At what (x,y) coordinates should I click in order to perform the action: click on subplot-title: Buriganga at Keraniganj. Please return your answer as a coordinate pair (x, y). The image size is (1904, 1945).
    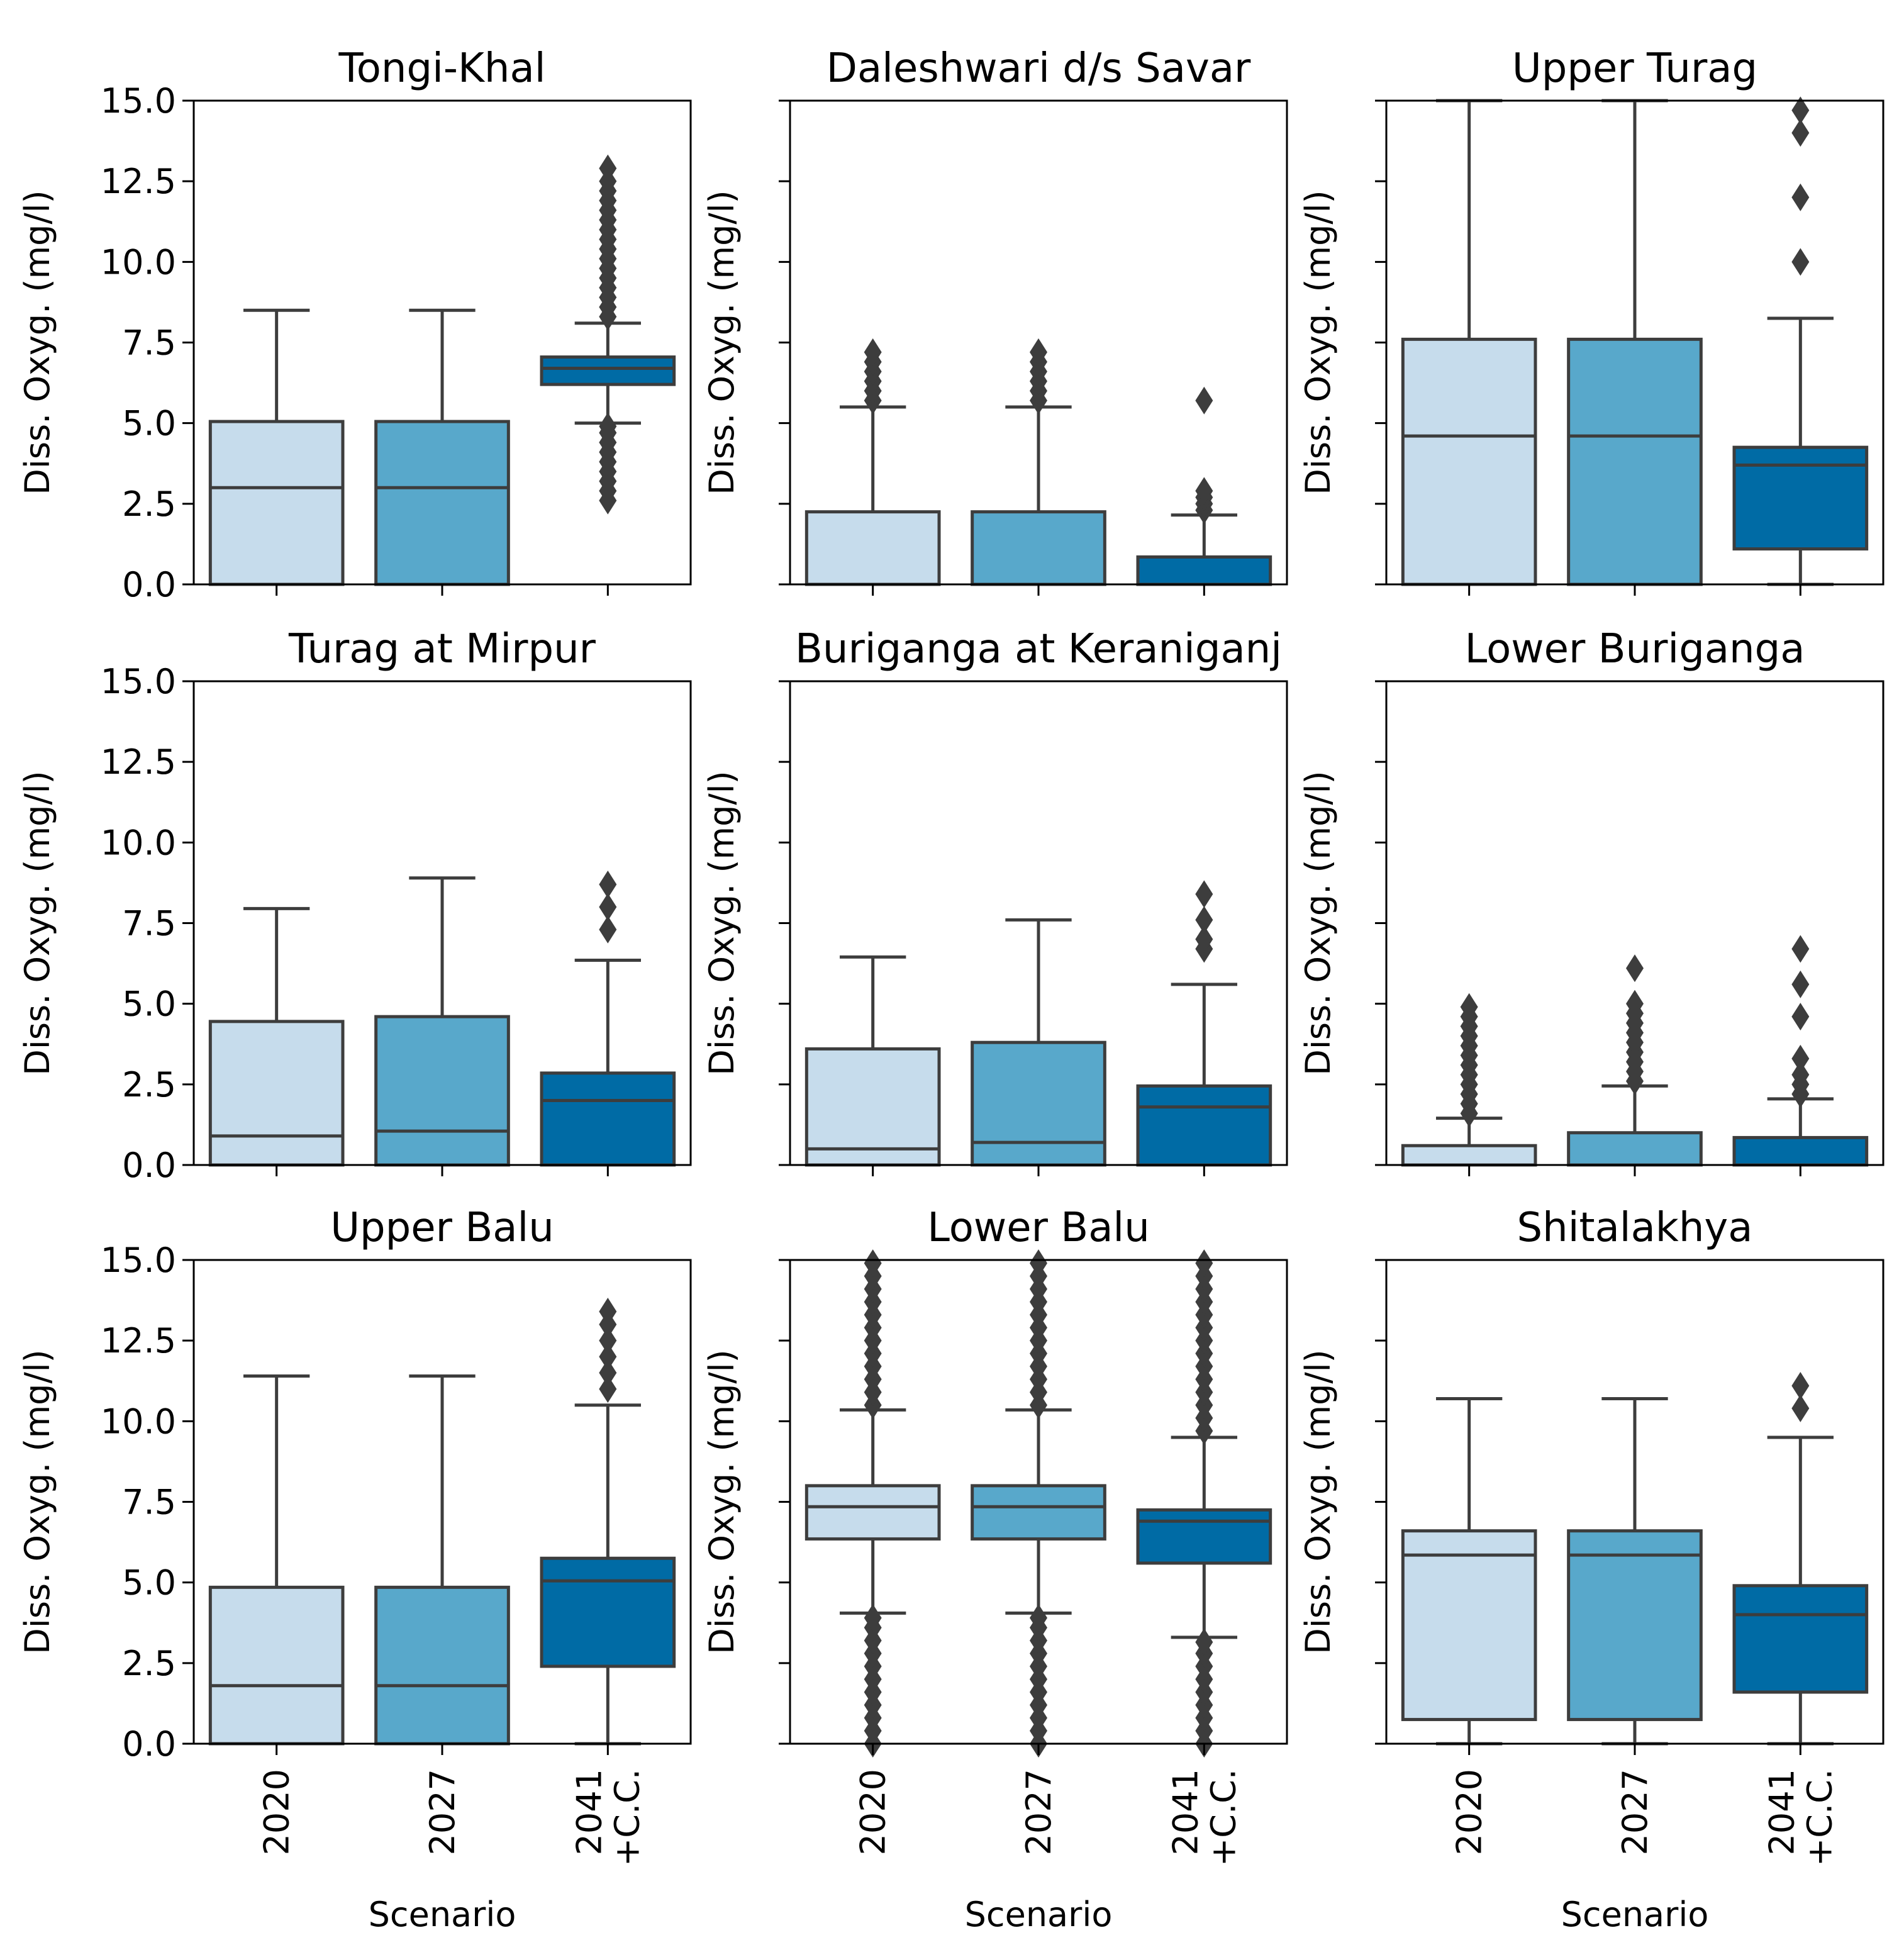
    Looking at the image, I should click on (1038, 649).